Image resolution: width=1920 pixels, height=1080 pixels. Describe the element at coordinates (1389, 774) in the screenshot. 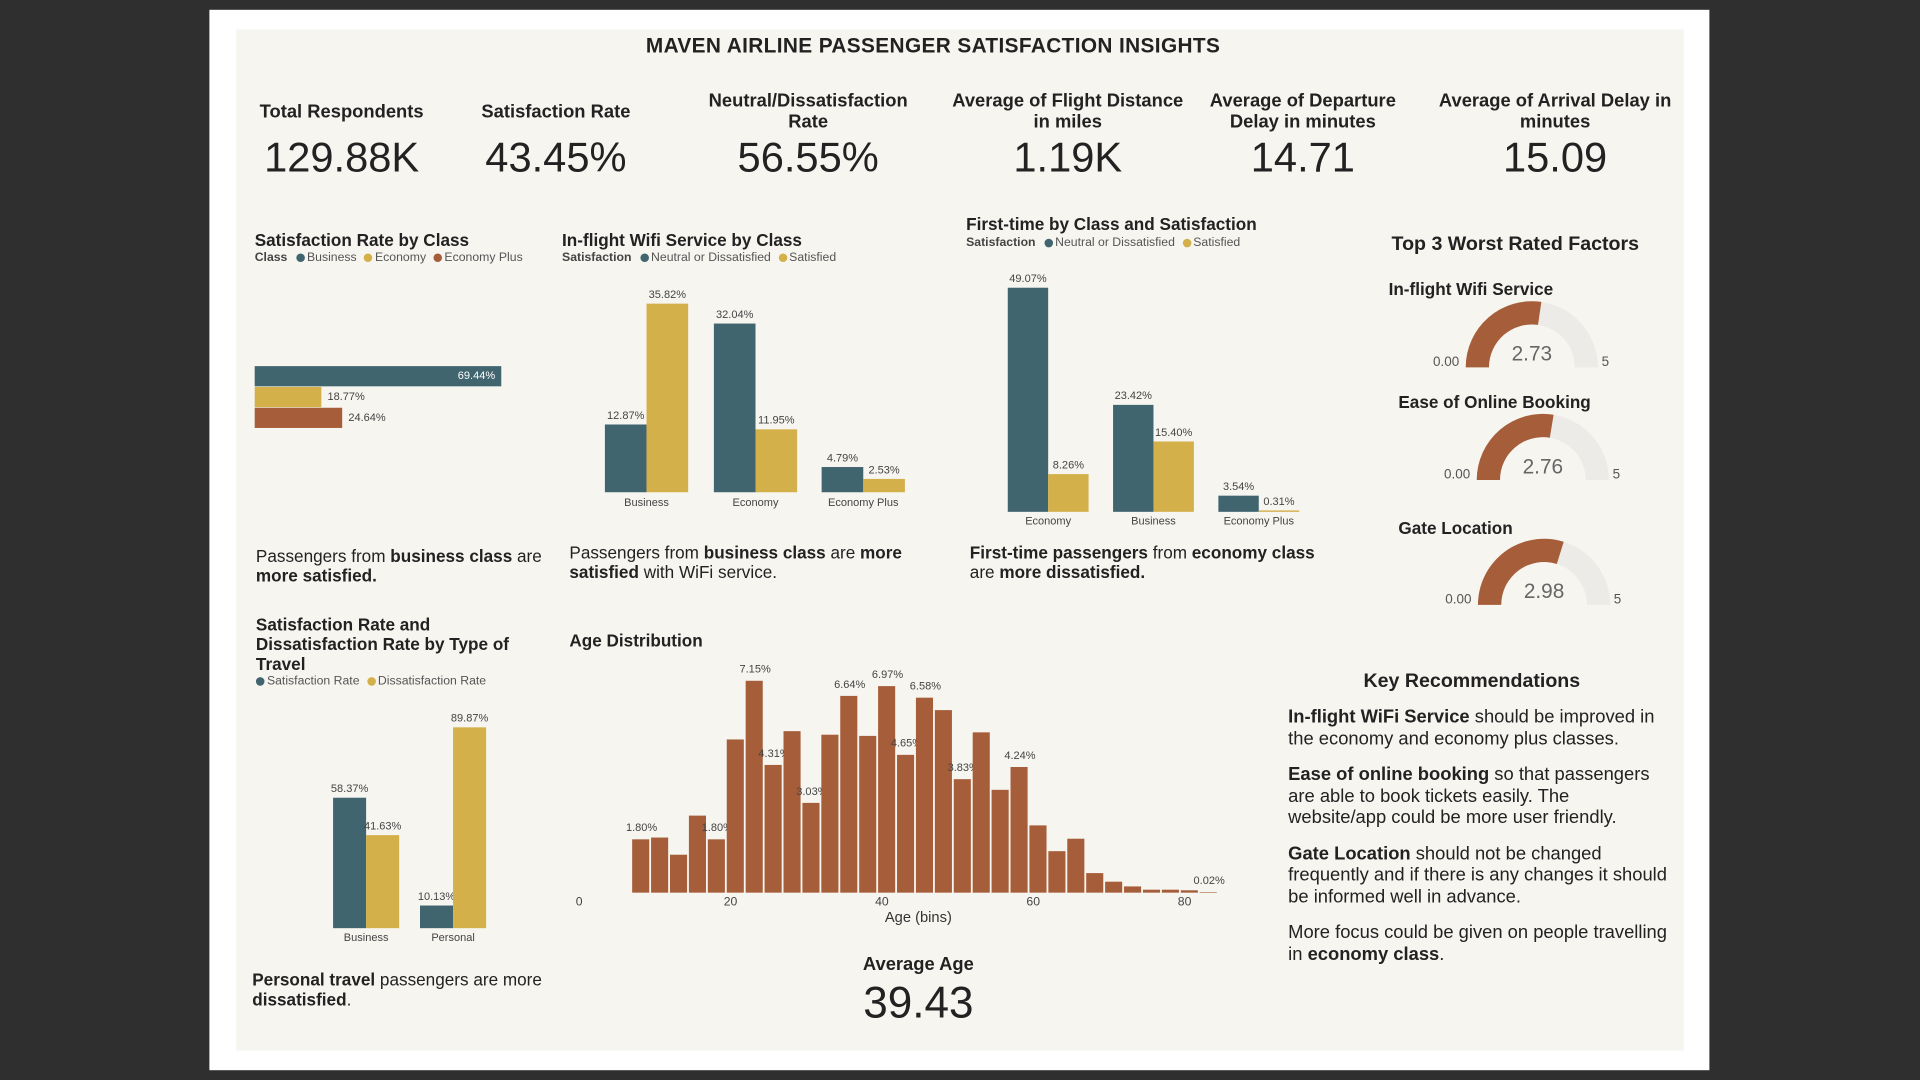

I see `text-run: Ease of online booking` at that location.